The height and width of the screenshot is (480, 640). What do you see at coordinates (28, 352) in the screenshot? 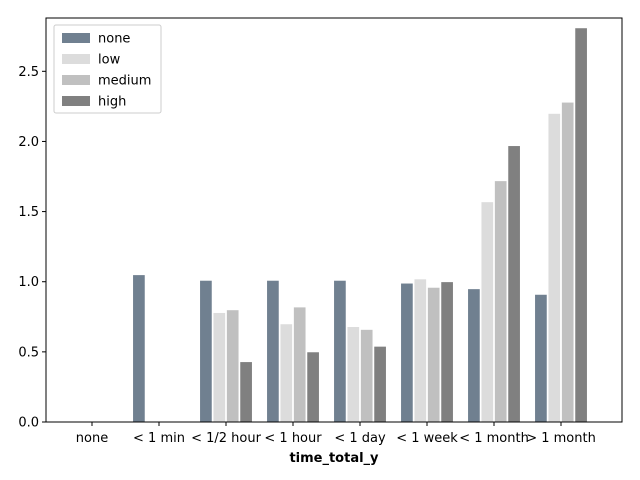
I see `y-tick-label: 0.5` at bounding box center [28, 352].